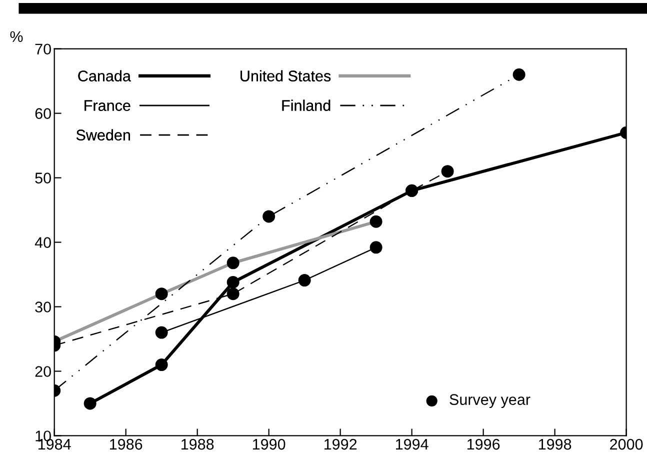 The height and width of the screenshot is (465, 647). I want to click on y-tick-label: 40, so click(42, 242).